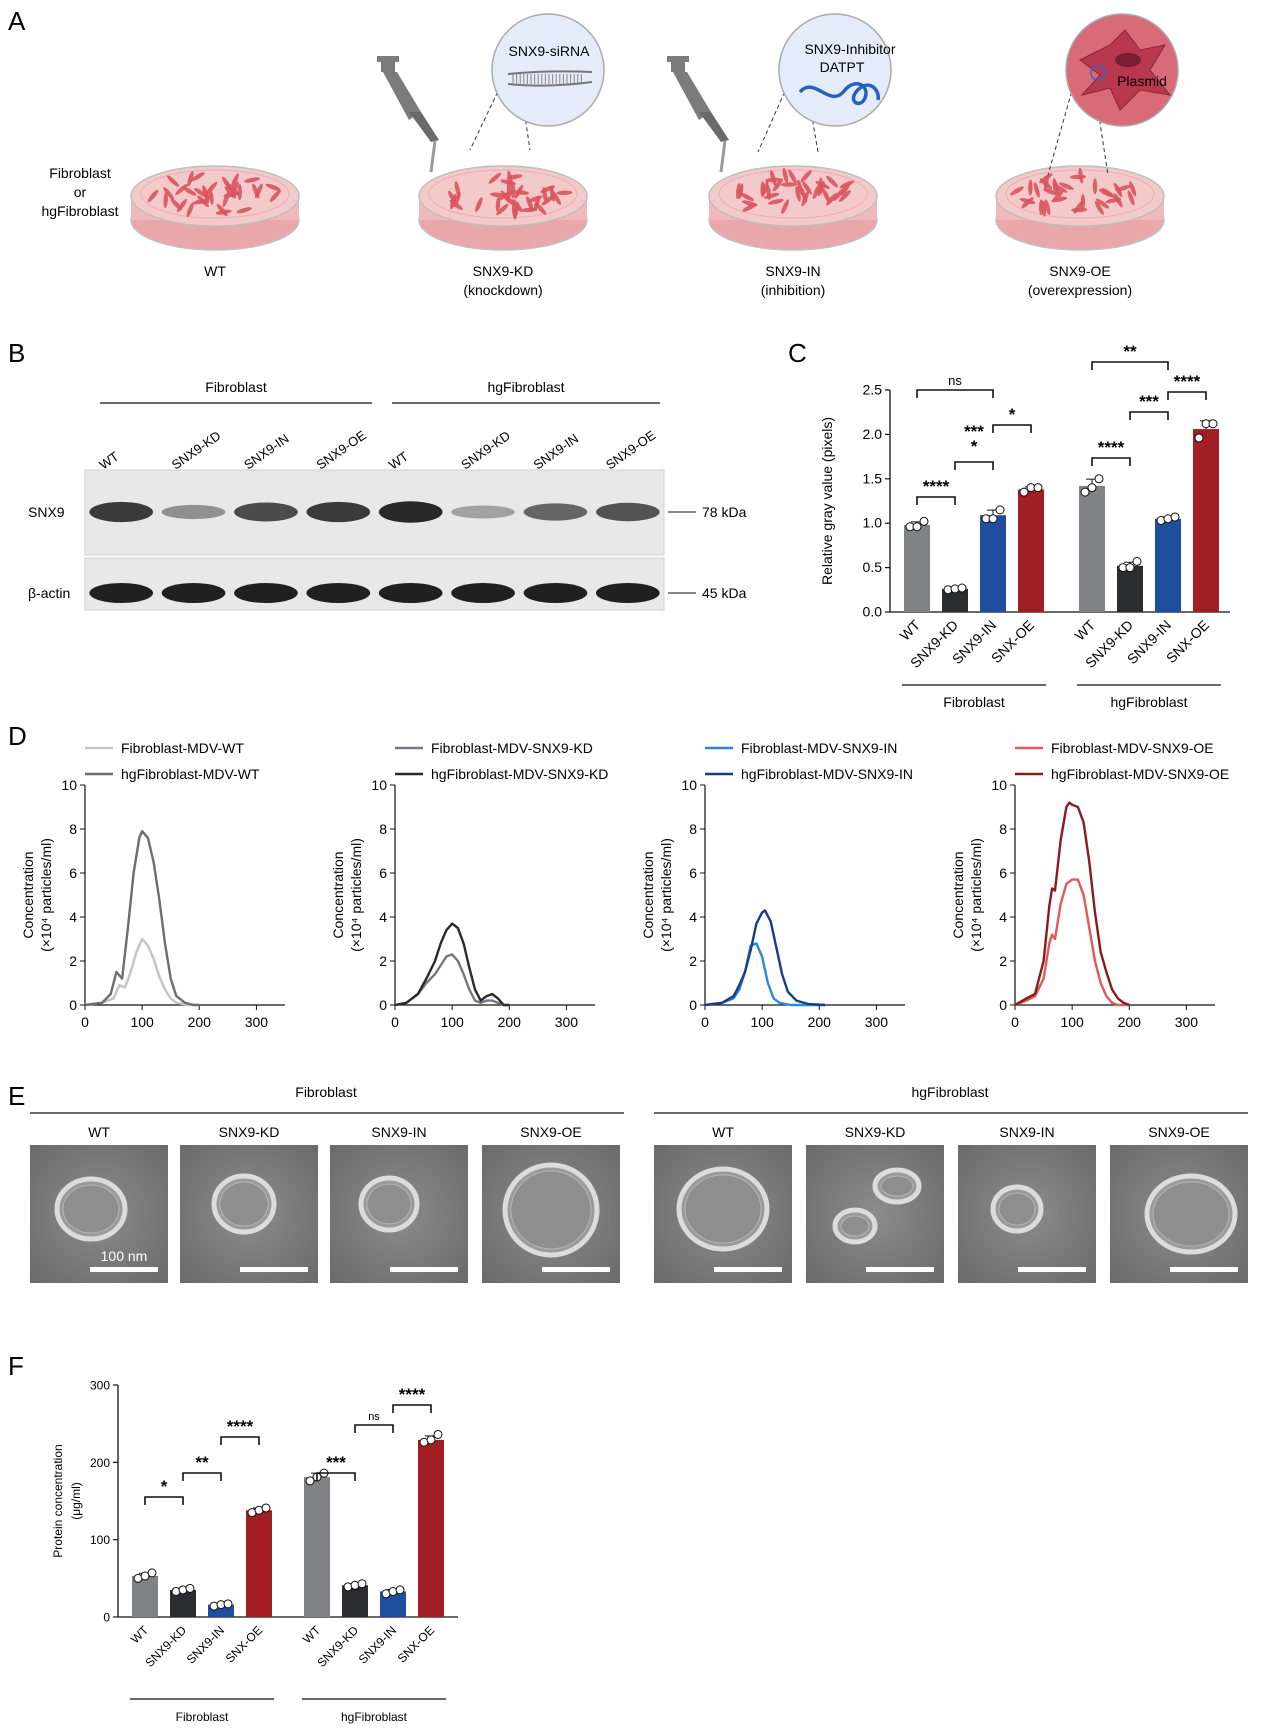 This screenshot has width=1268, height=1735. Describe the element at coordinates (827, 774) in the screenshot. I see `legend-label: hgFibroblast-MDV-SNX9-IN` at that location.